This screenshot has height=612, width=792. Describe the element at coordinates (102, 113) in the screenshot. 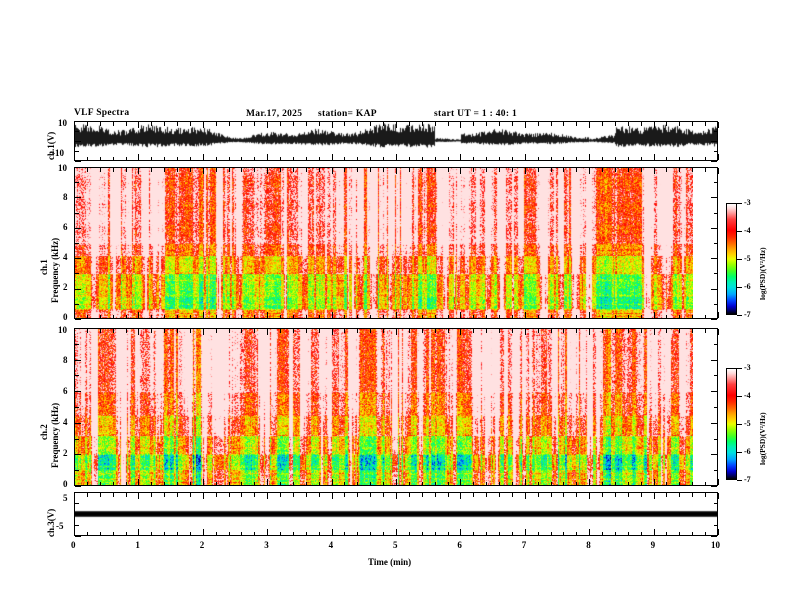

I see `plot-title: VLF Spectra` at that location.